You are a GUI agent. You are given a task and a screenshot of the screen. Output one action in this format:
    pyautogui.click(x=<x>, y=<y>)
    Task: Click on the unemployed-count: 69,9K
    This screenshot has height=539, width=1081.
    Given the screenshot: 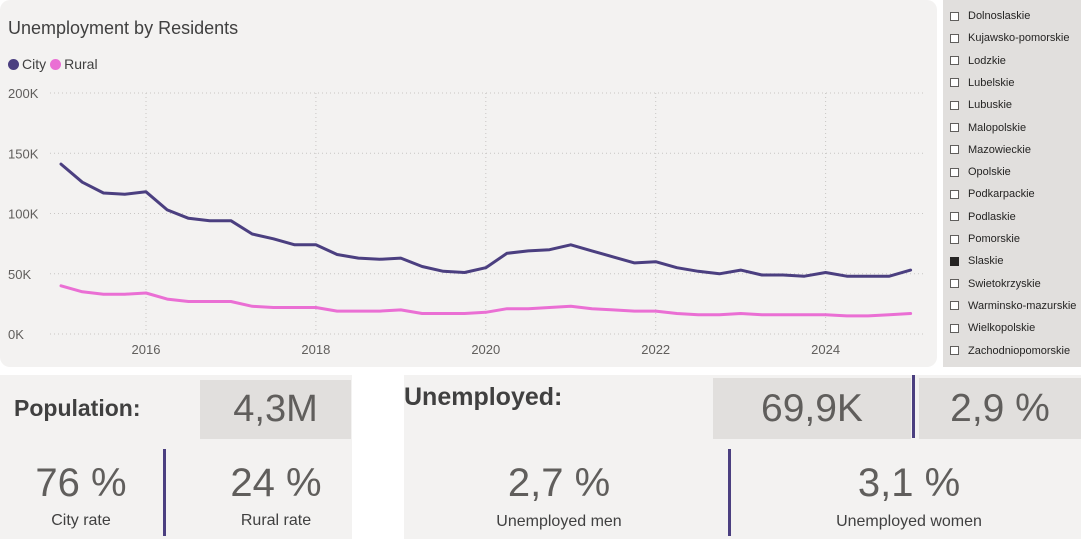 What is the action you would take?
    pyautogui.click(x=812, y=408)
    